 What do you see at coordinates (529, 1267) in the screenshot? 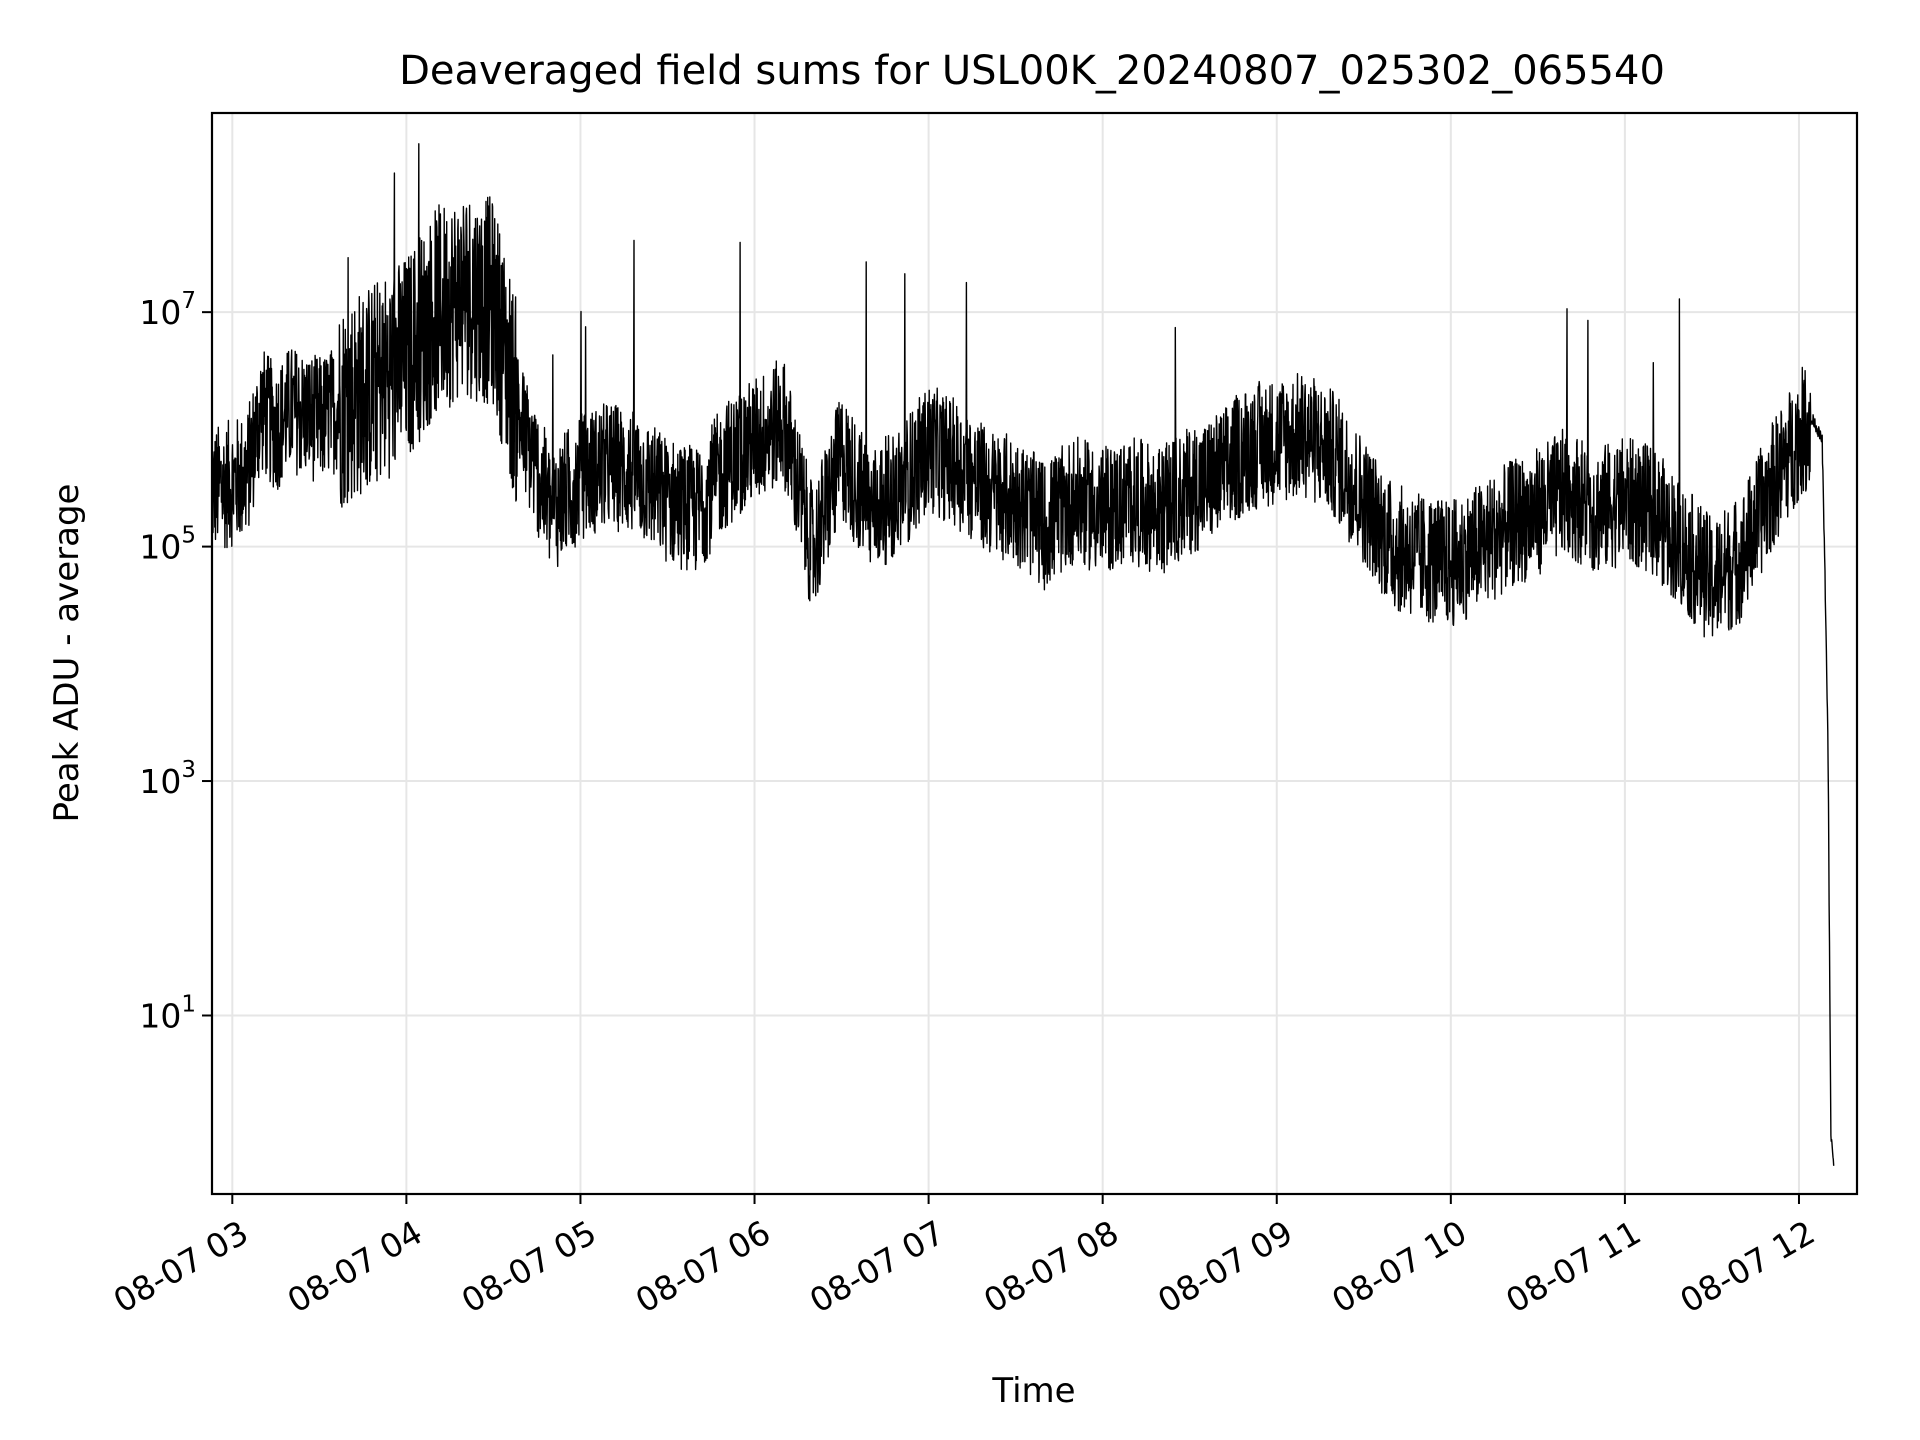
I see `x-tick-label: 08-07 05` at bounding box center [529, 1267].